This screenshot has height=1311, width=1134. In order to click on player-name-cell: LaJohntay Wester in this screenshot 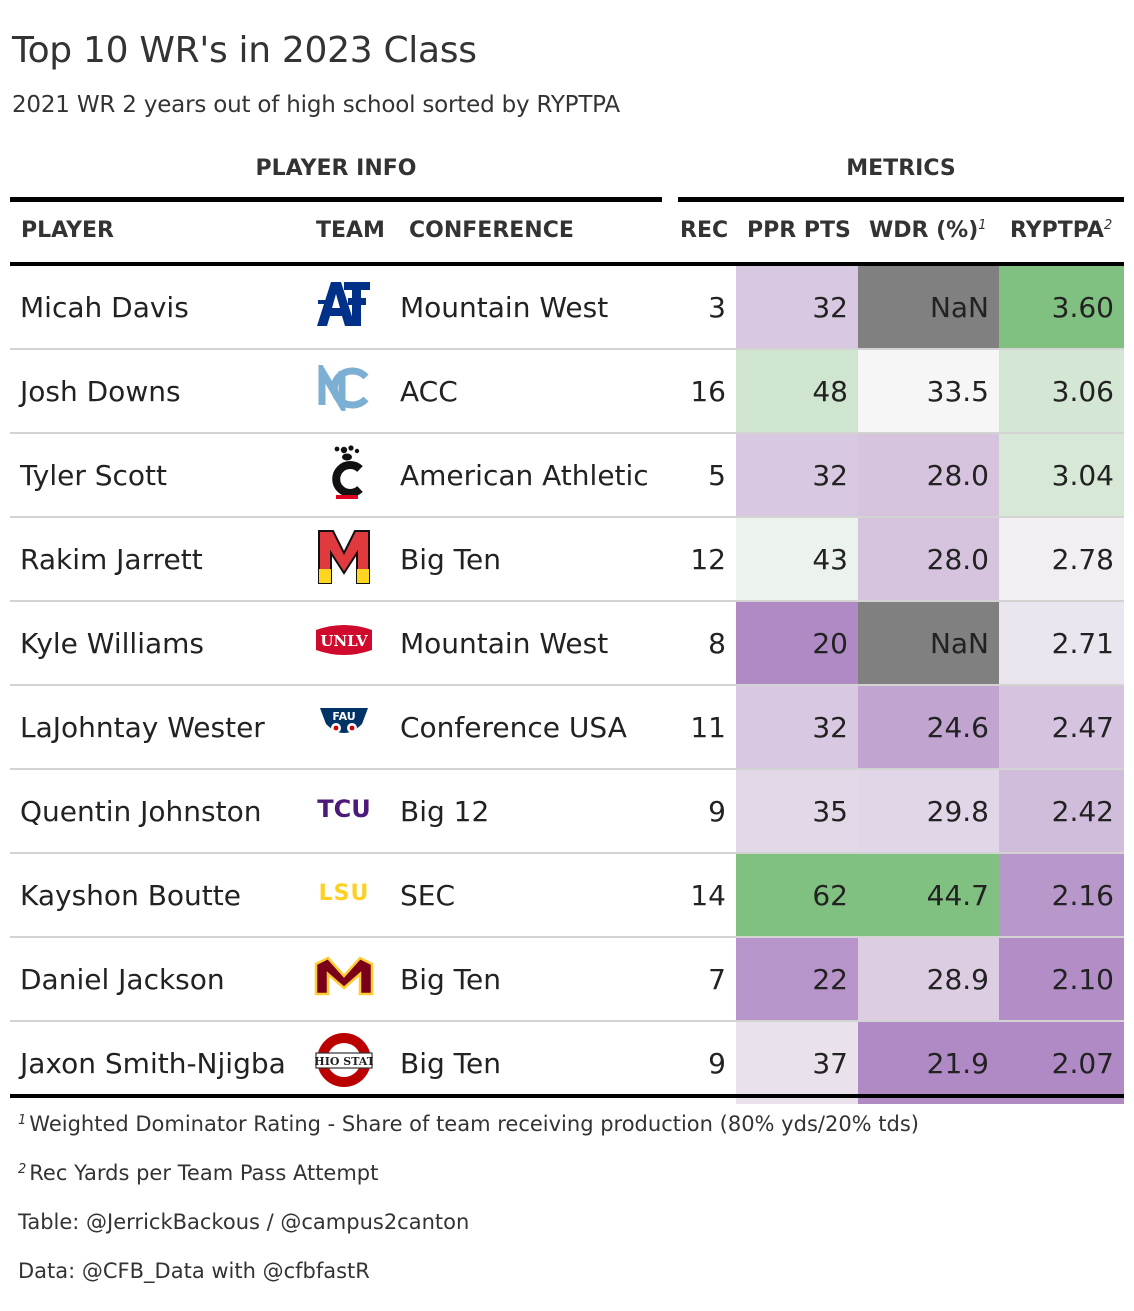, I will do `click(155, 727)`.